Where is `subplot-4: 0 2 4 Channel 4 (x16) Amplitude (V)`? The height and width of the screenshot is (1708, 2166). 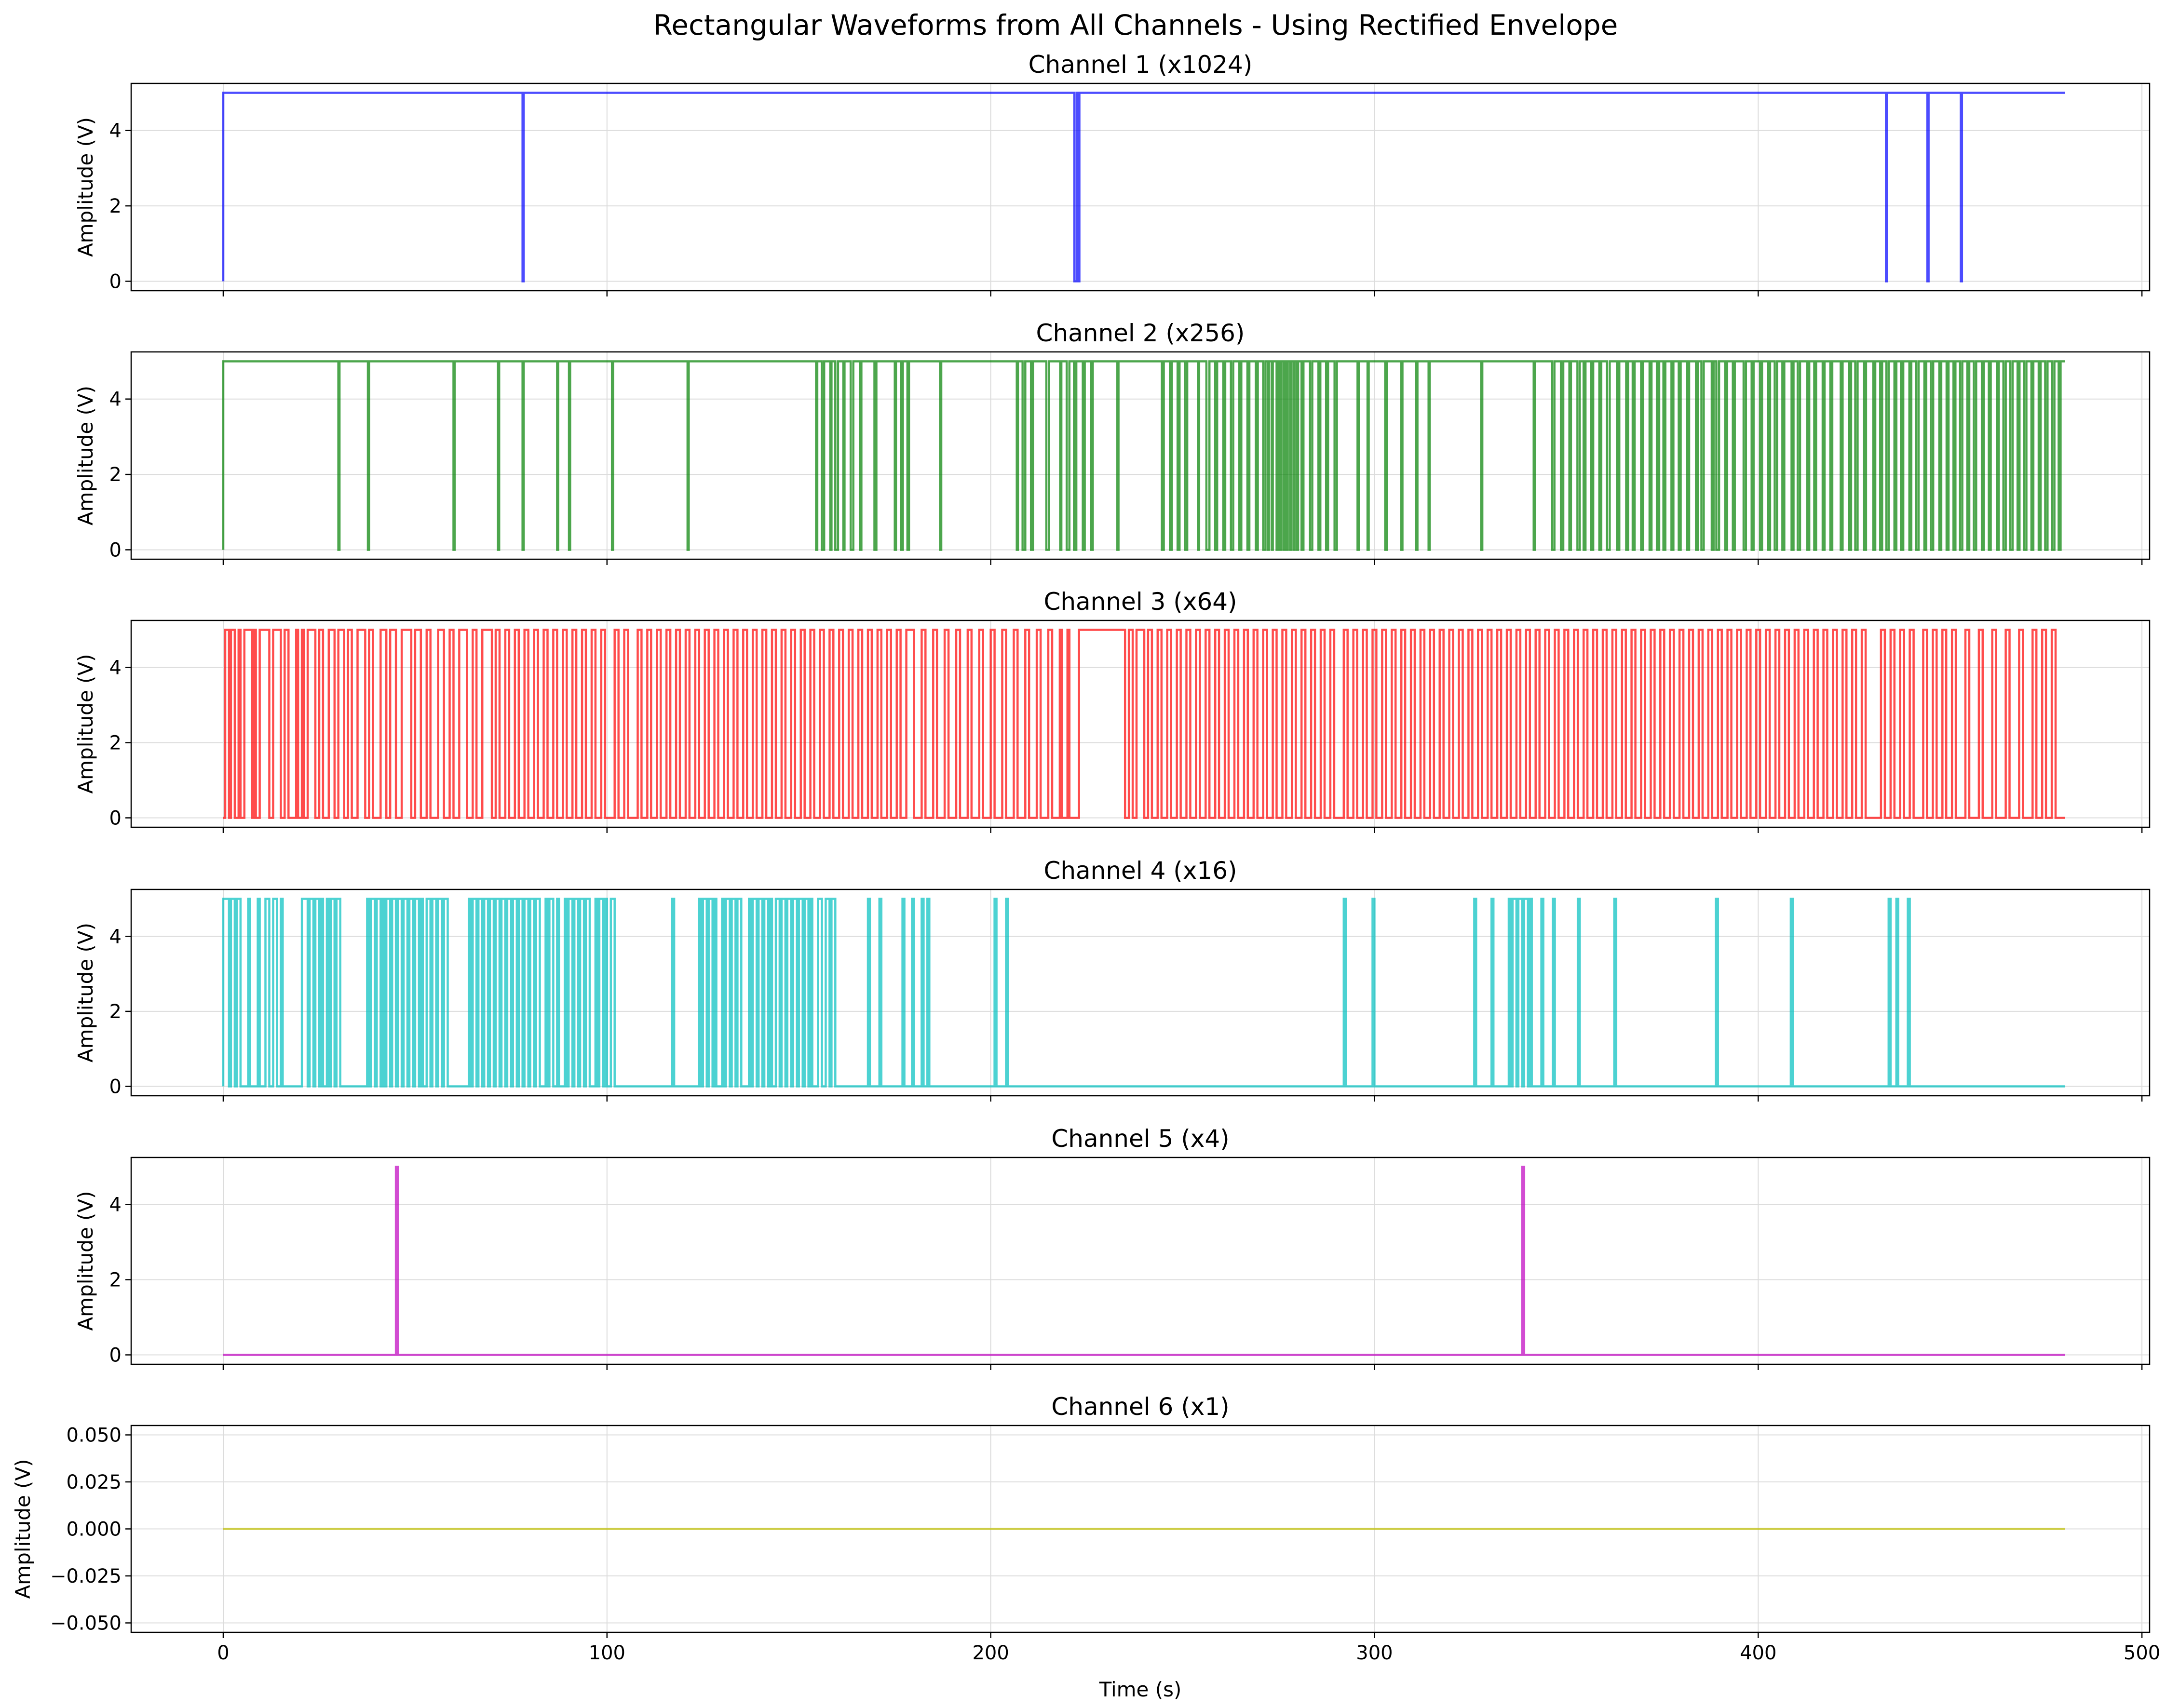
subplot-4: 0 2 4 Channel 4 (x16) Amplitude (V) is located at coordinates (1113, 979).